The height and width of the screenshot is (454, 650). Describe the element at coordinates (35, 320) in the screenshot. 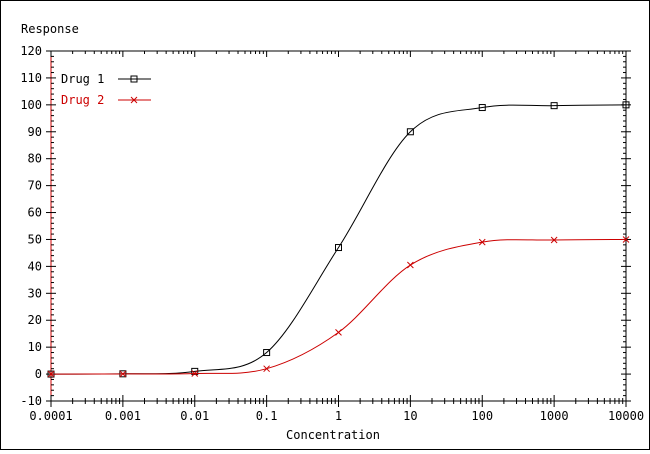

I see `y-tick-label: 20` at that location.